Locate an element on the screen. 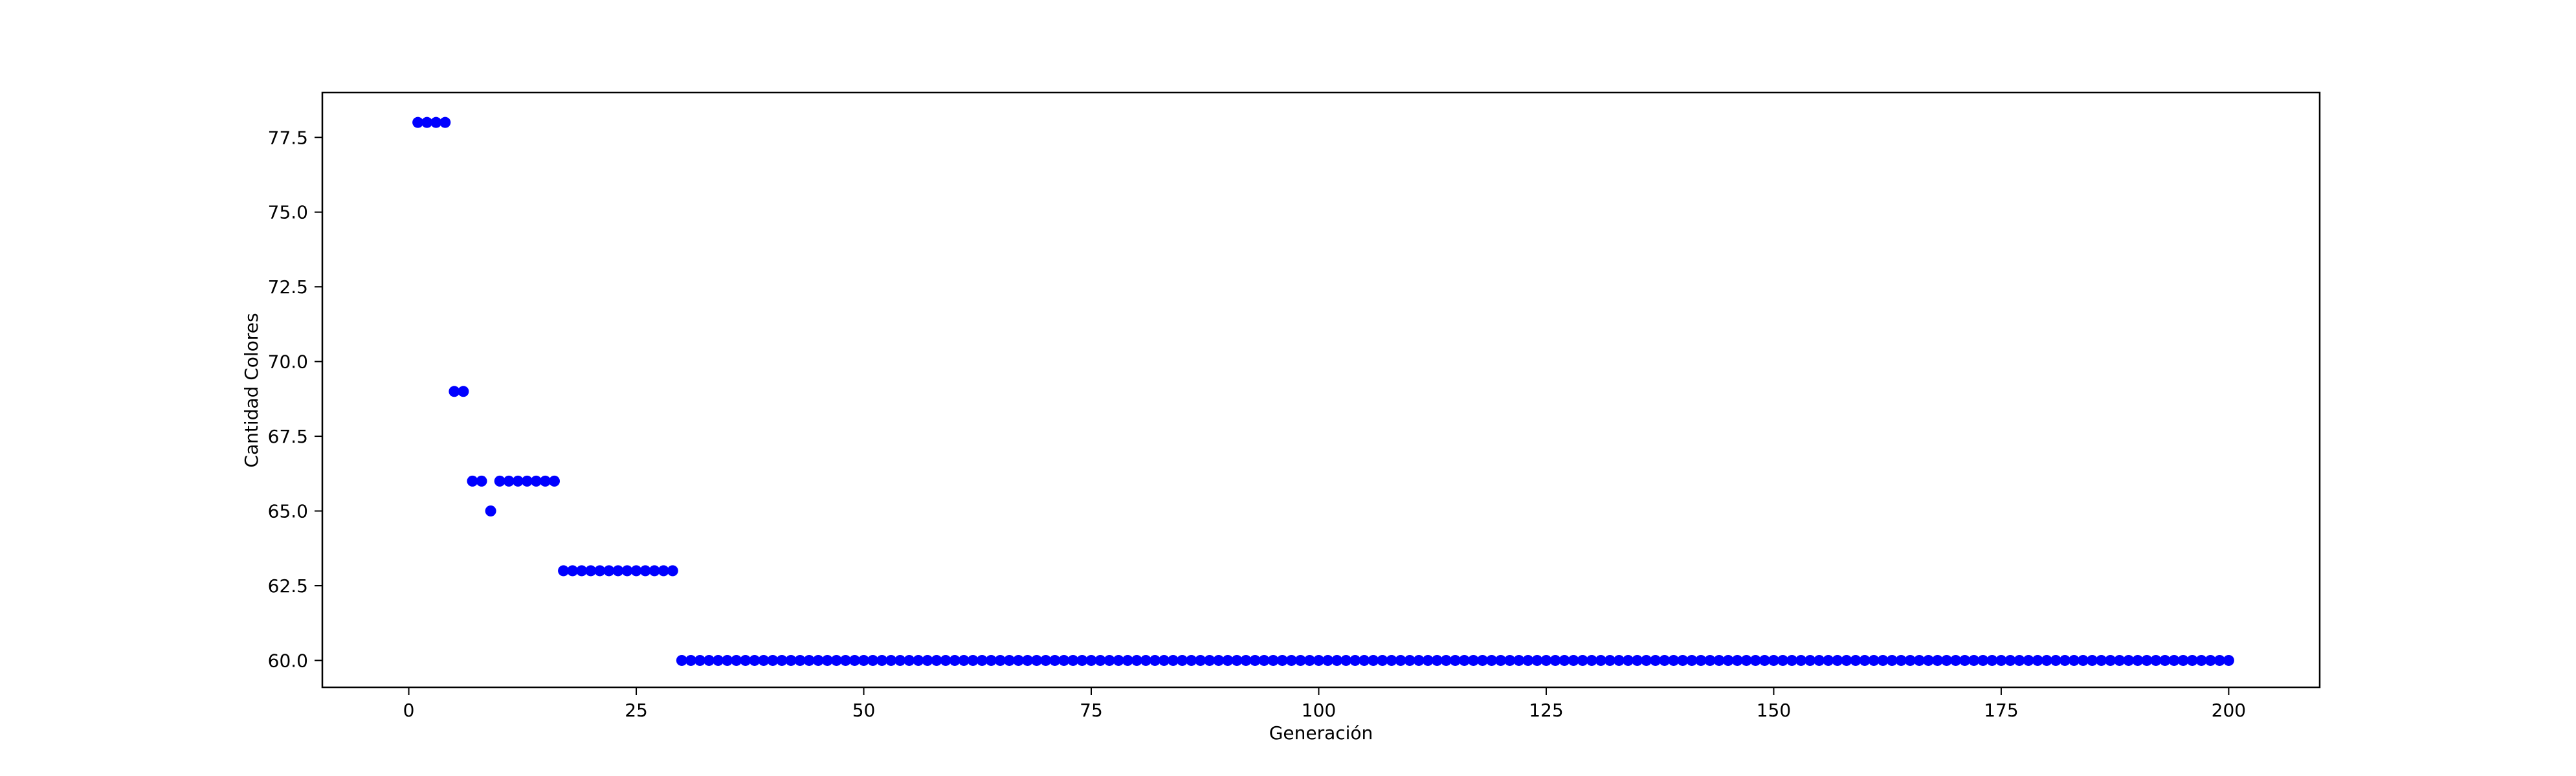 The width and height of the screenshot is (2576, 776). y-tick-label: 67.5 is located at coordinates (288, 436).